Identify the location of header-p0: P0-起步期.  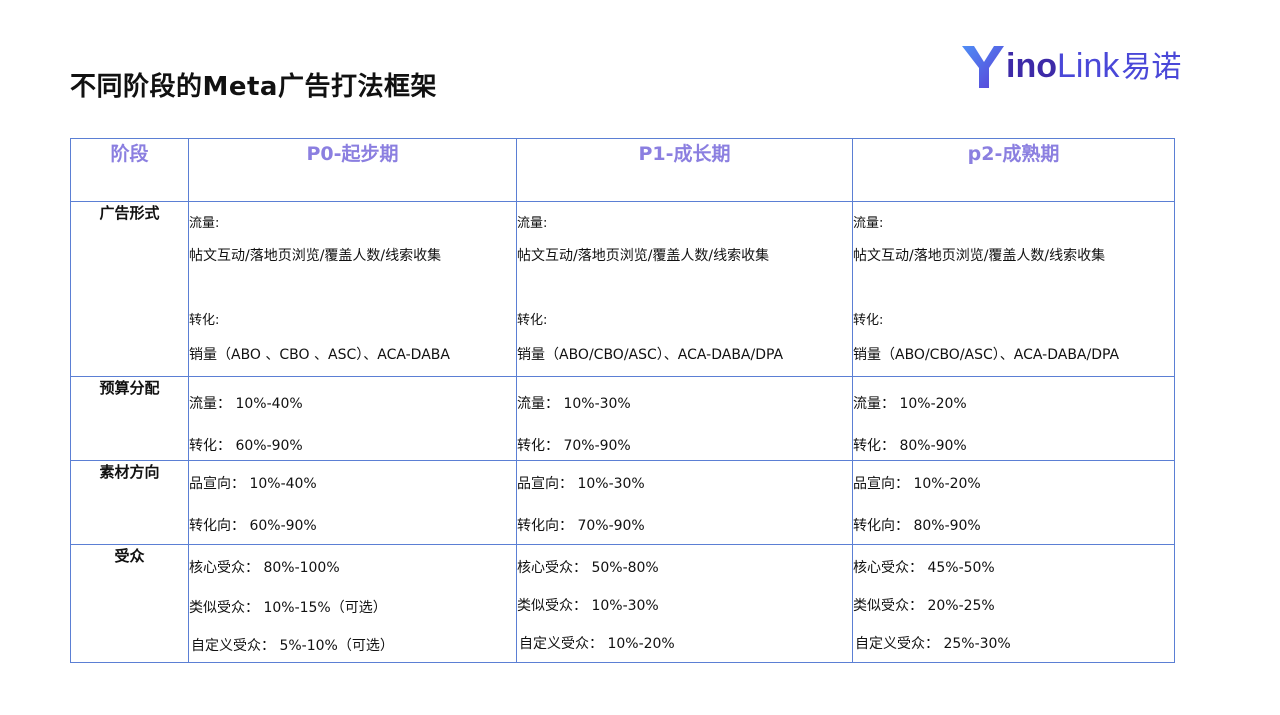
(352, 170).